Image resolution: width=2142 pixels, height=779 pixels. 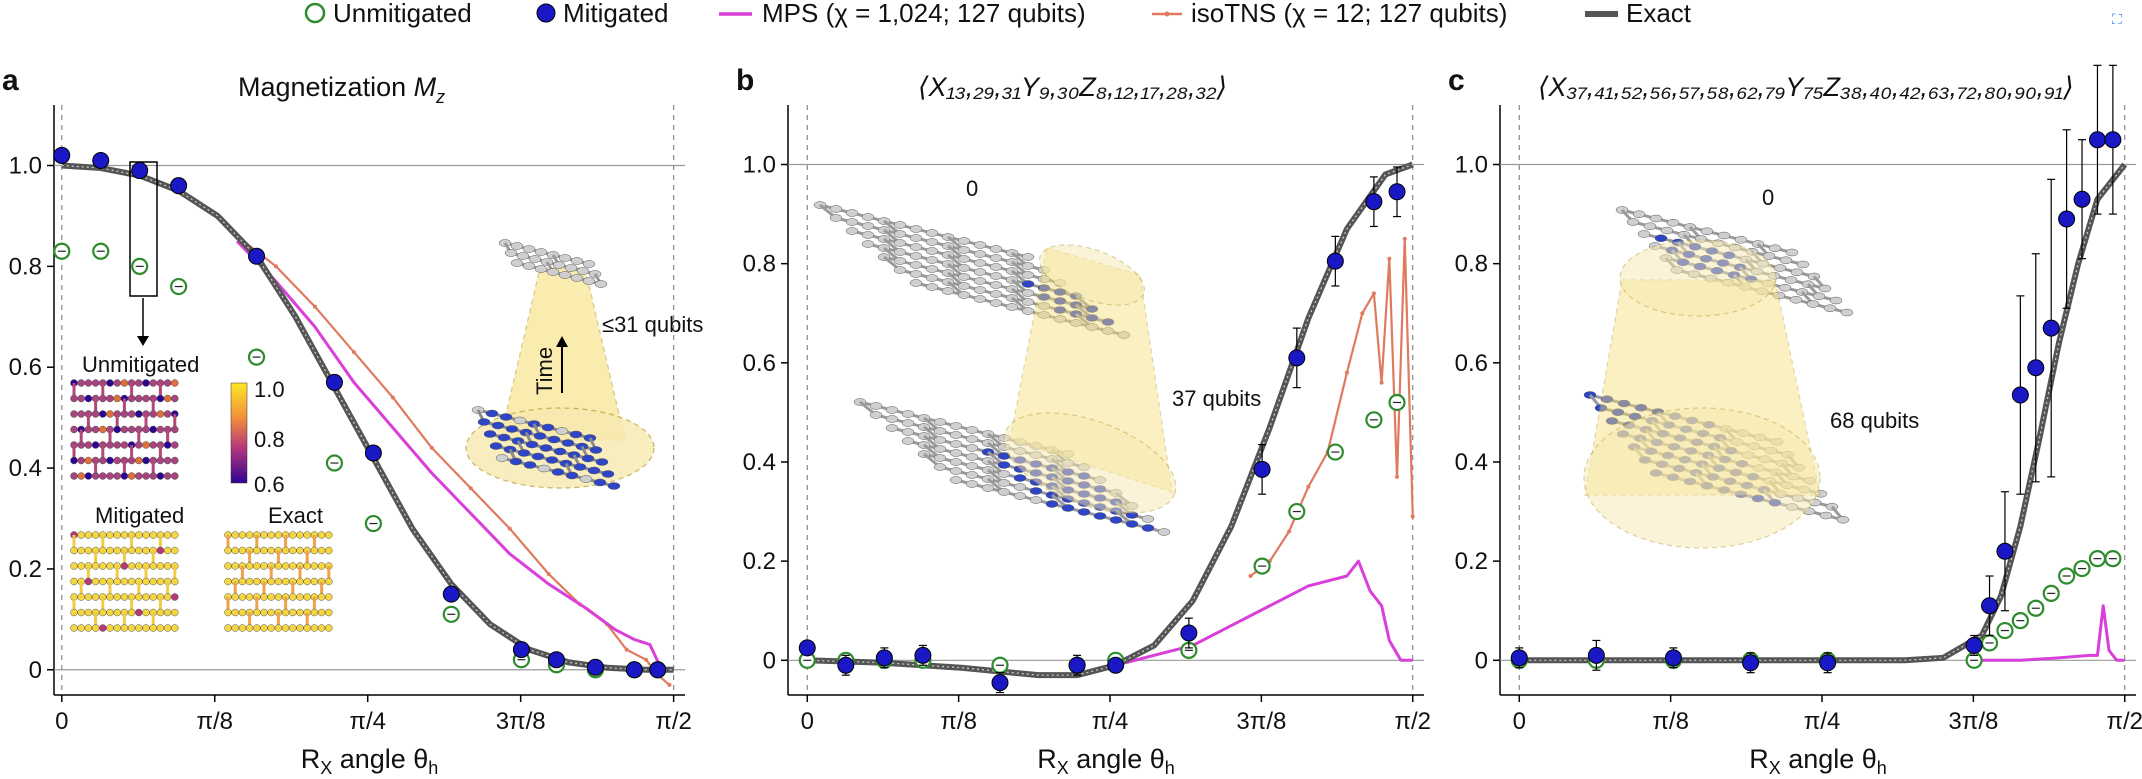 I want to click on lattice-cone-a-top, so click(x=553, y=263).